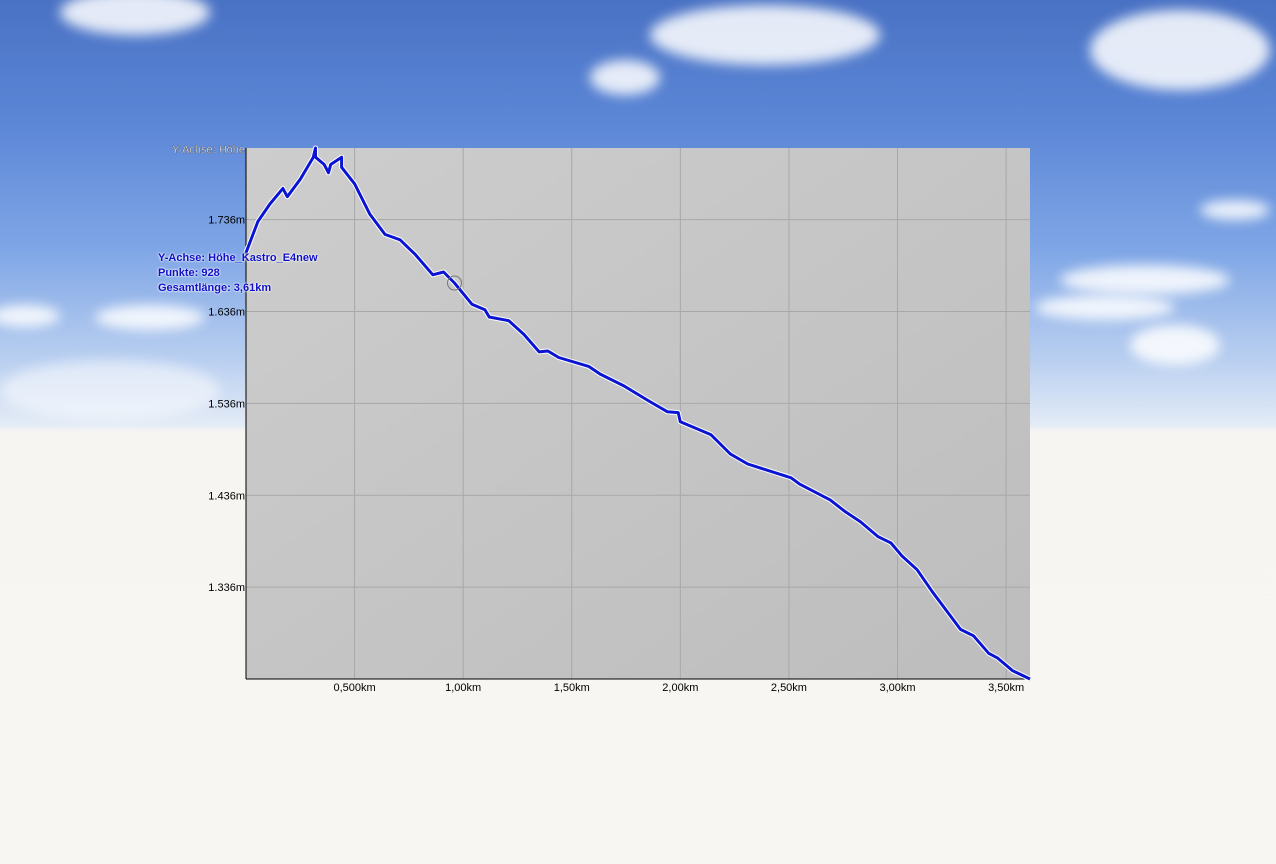 Image resolution: width=1276 pixels, height=864 pixels. What do you see at coordinates (354, 688) in the screenshot?
I see `x-tick-label: 0,500km` at bounding box center [354, 688].